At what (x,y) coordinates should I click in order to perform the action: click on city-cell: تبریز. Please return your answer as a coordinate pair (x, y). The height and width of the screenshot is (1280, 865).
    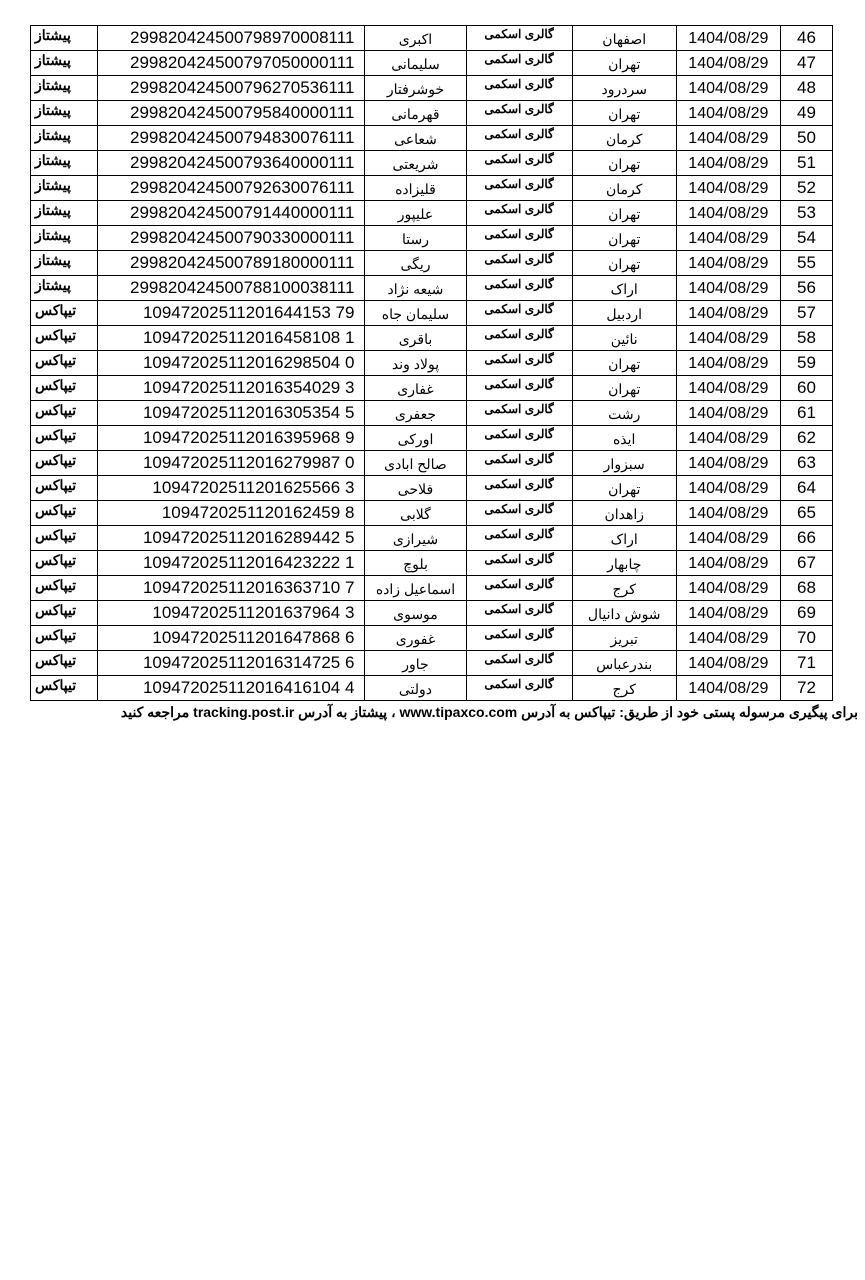
    Looking at the image, I should click on (624, 638).